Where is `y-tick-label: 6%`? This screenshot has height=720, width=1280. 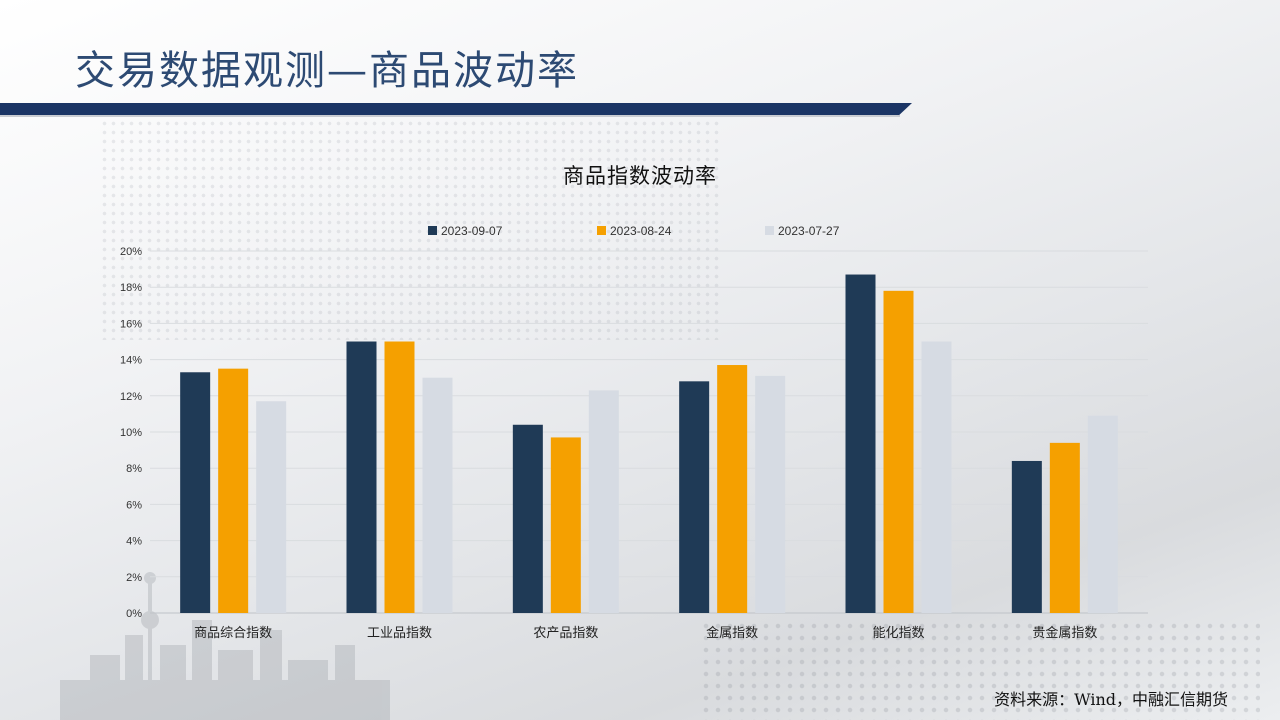
y-tick-label: 6% is located at coordinates (134, 505).